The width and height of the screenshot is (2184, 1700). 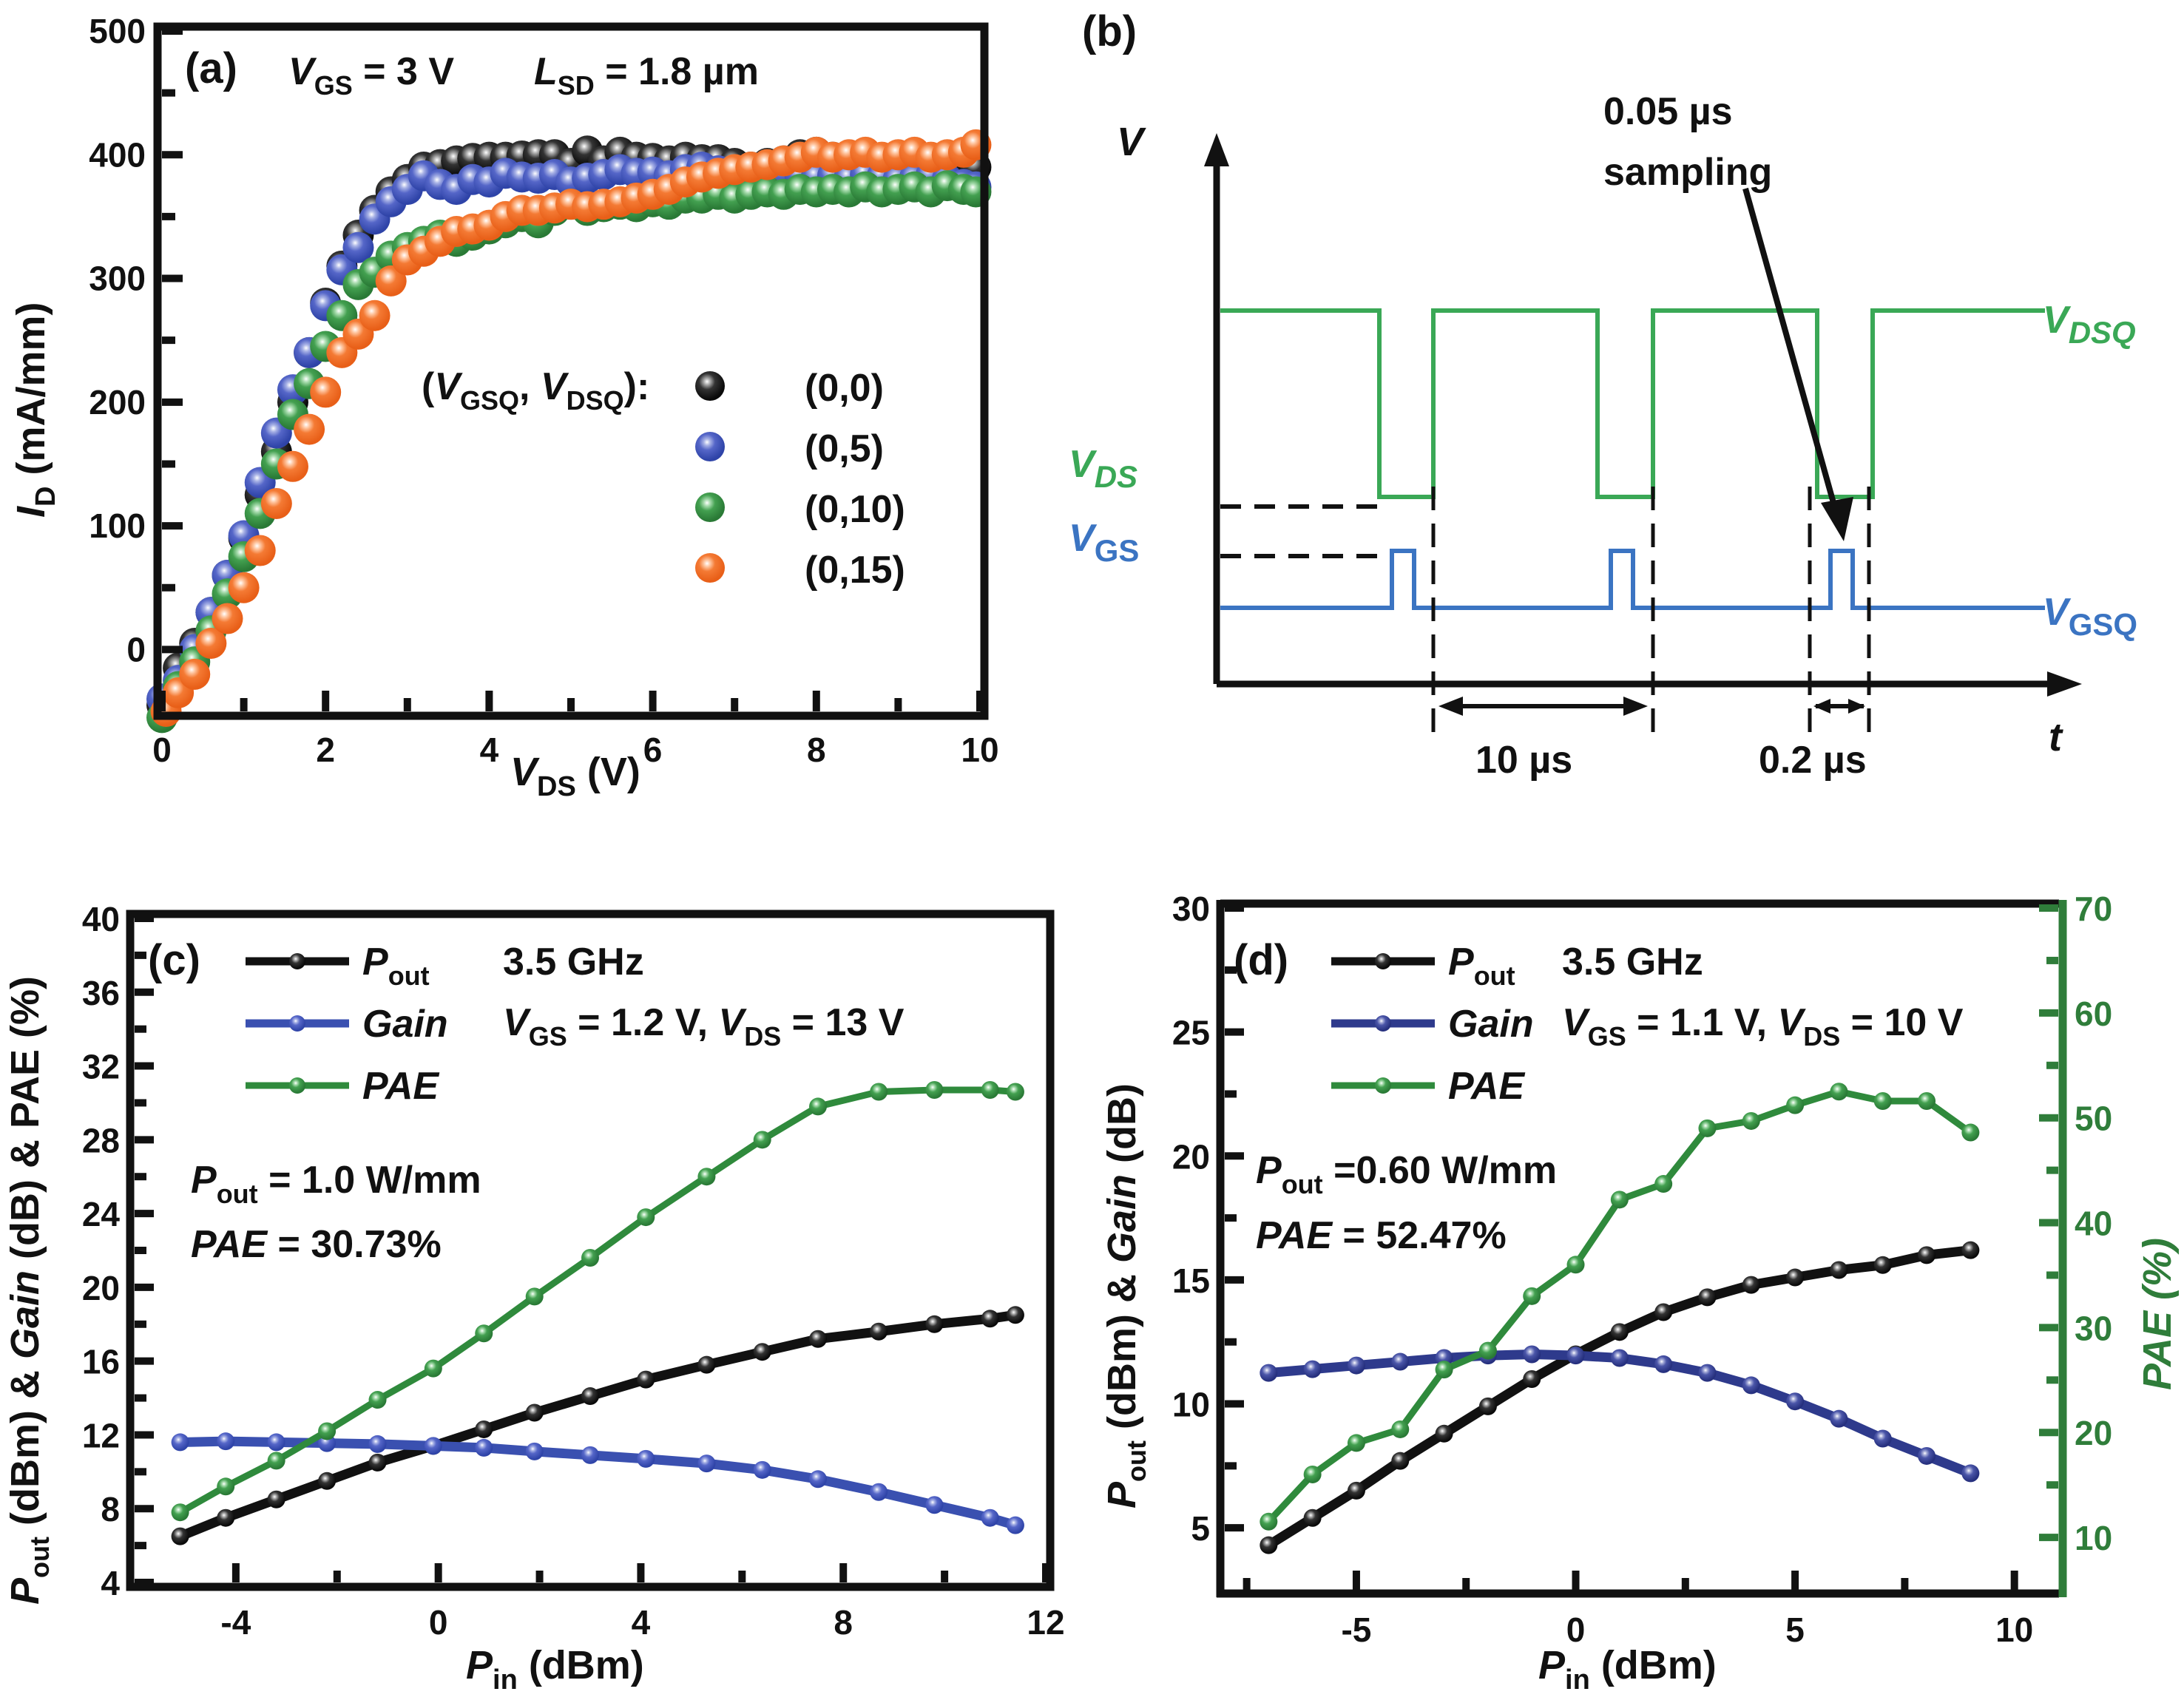 What do you see at coordinates (111, 1509) in the screenshot?
I see `y-tick-label: 8` at bounding box center [111, 1509].